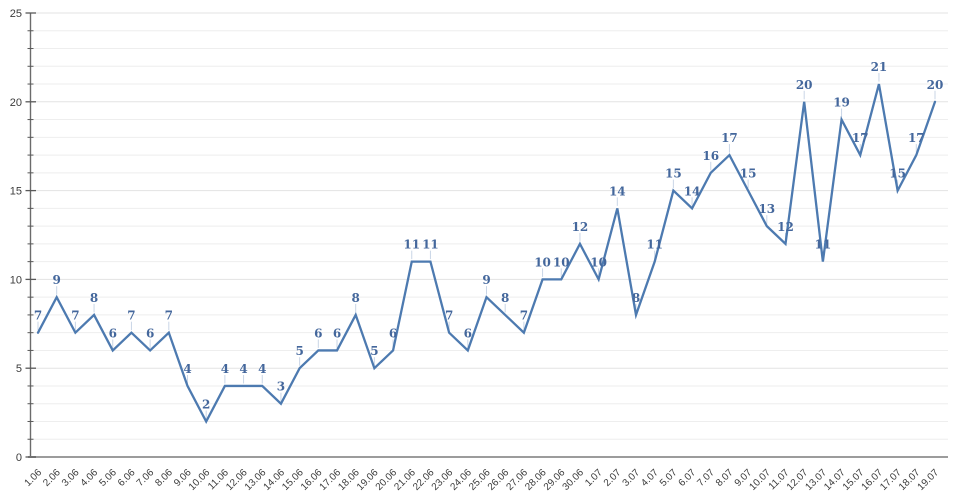 The height and width of the screenshot is (498, 953). What do you see at coordinates (16, 192) in the screenshot?
I see `y-tick-label: 15` at bounding box center [16, 192].